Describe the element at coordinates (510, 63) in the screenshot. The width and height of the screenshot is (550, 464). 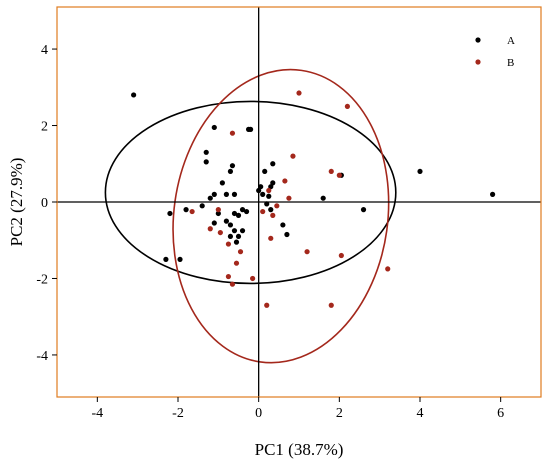
I see `legend-label-b: B` at that location.